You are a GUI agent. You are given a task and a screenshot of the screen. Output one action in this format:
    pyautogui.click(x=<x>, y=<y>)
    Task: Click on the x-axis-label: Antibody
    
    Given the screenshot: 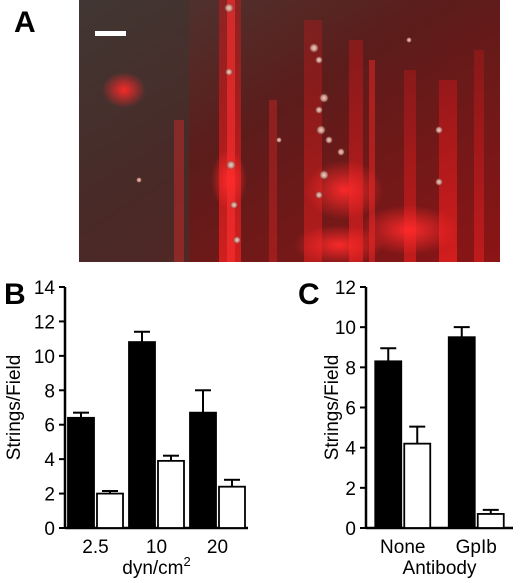 What is the action you would take?
    pyautogui.click(x=440, y=568)
    